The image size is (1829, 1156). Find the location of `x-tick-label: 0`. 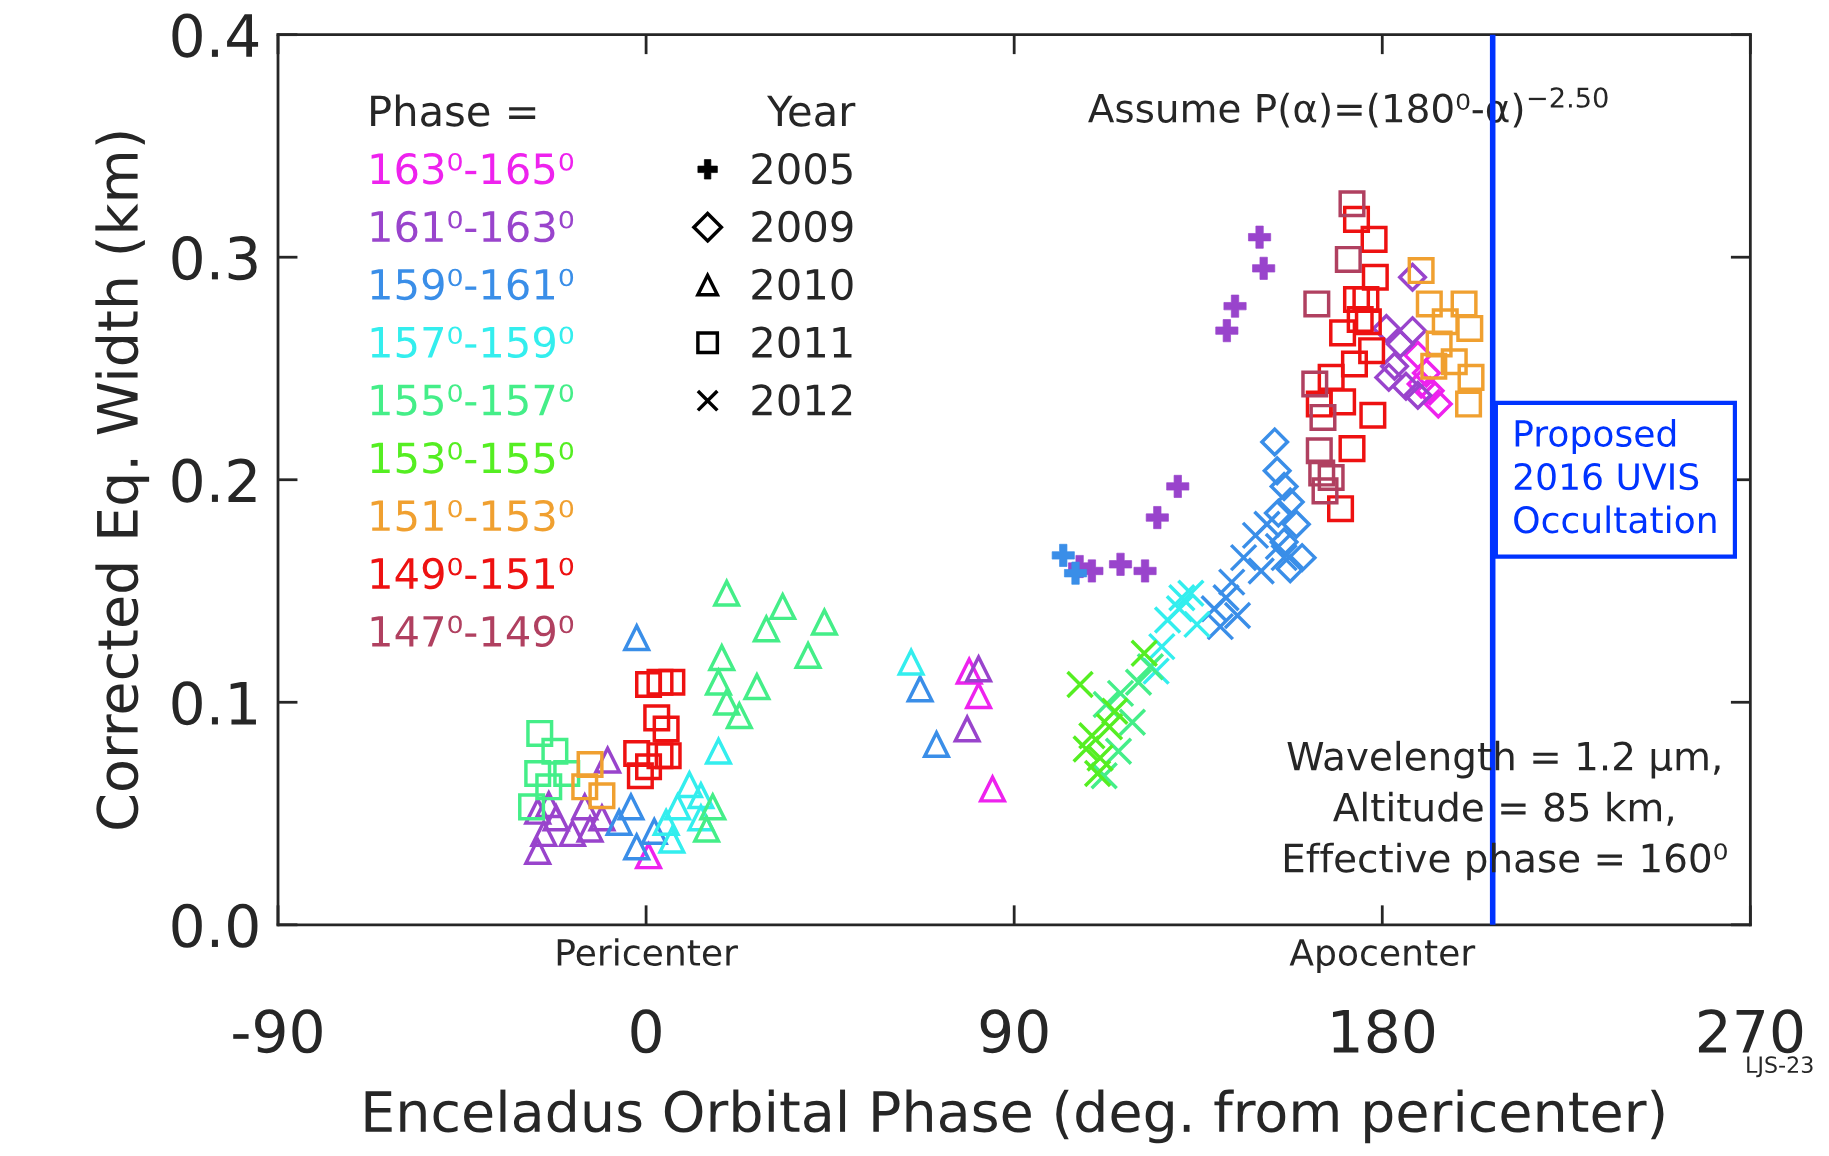

x-tick-label: 0 is located at coordinates (646, 1031).